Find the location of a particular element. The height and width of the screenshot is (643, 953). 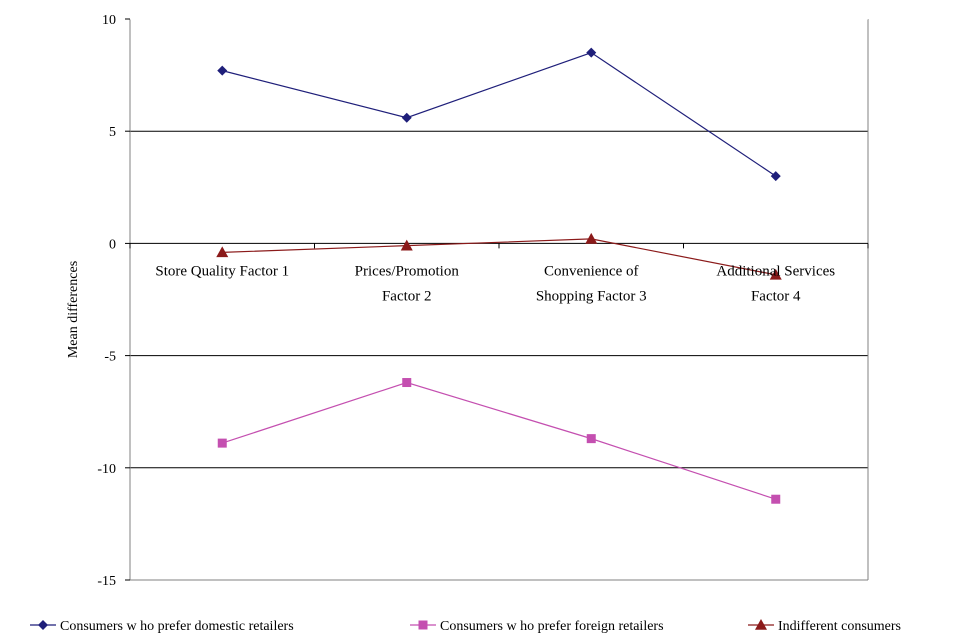

legend-label-3: Indifferent consumers is located at coordinates (839, 626).